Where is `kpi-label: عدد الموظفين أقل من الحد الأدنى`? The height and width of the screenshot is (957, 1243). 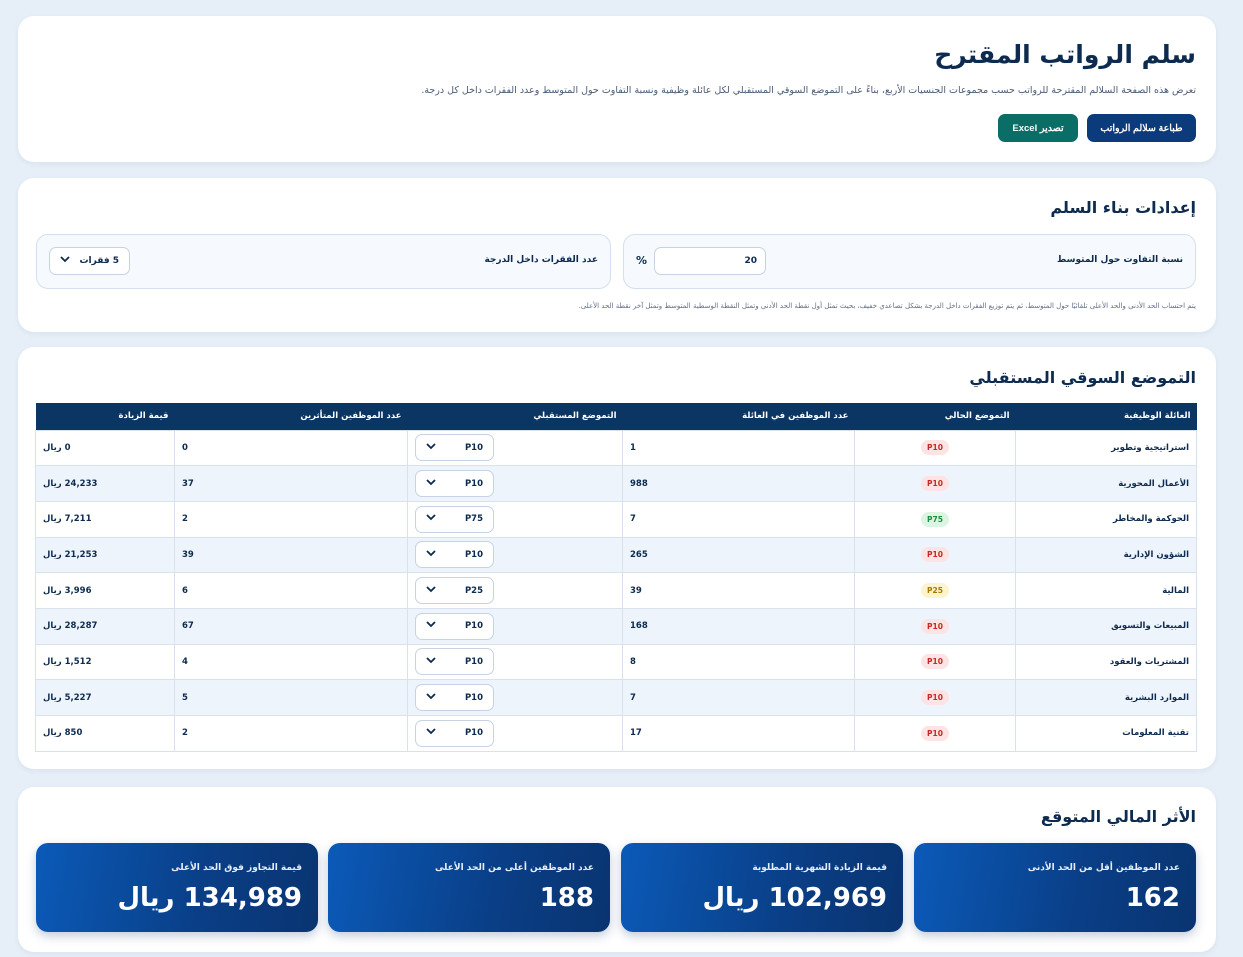 kpi-label: عدد الموظفين أقل من الحد الأدنى is located at coordinates (1103, 868).